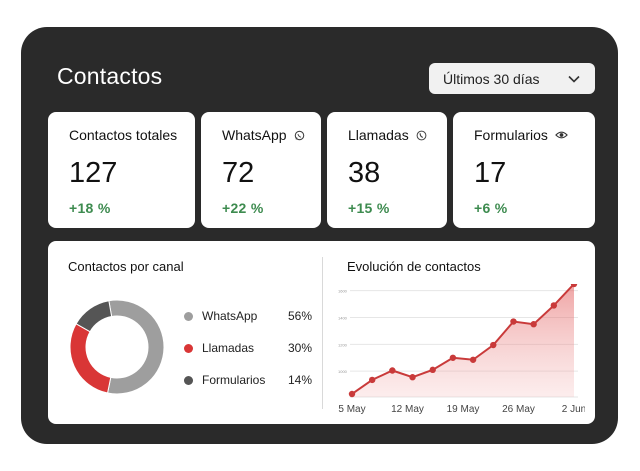  I want to click on x-tick-label: 2 Jun, so click(573, 409).